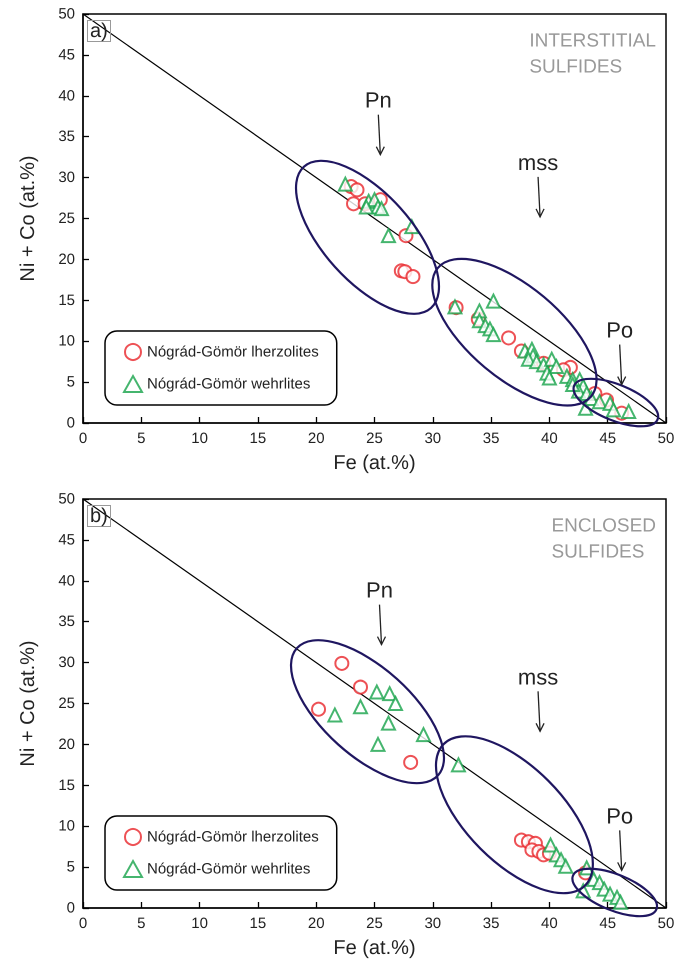 This screenshot has width=689, height=970. What do you see at coordinates (603, 539) in the screenshot?
I see `annotation: ENCLOSED SULFIDES` at bounding box center [603, 539].